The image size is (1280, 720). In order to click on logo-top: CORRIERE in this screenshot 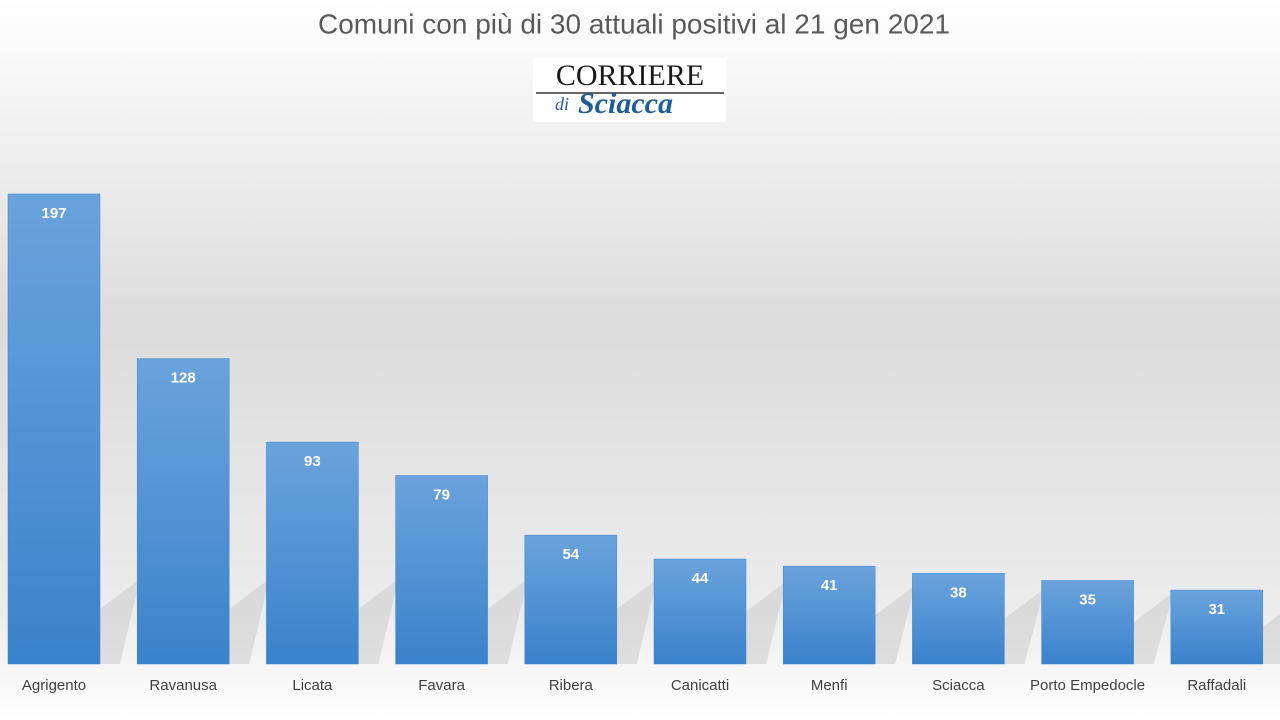, I will do `click(630, 75)`.